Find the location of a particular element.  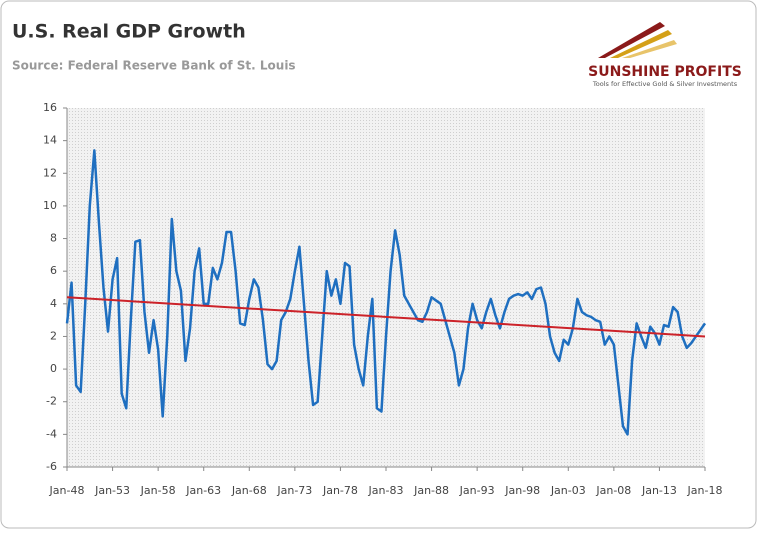

x-tick-label: Jan-73 is located at coordinates (294, 490).